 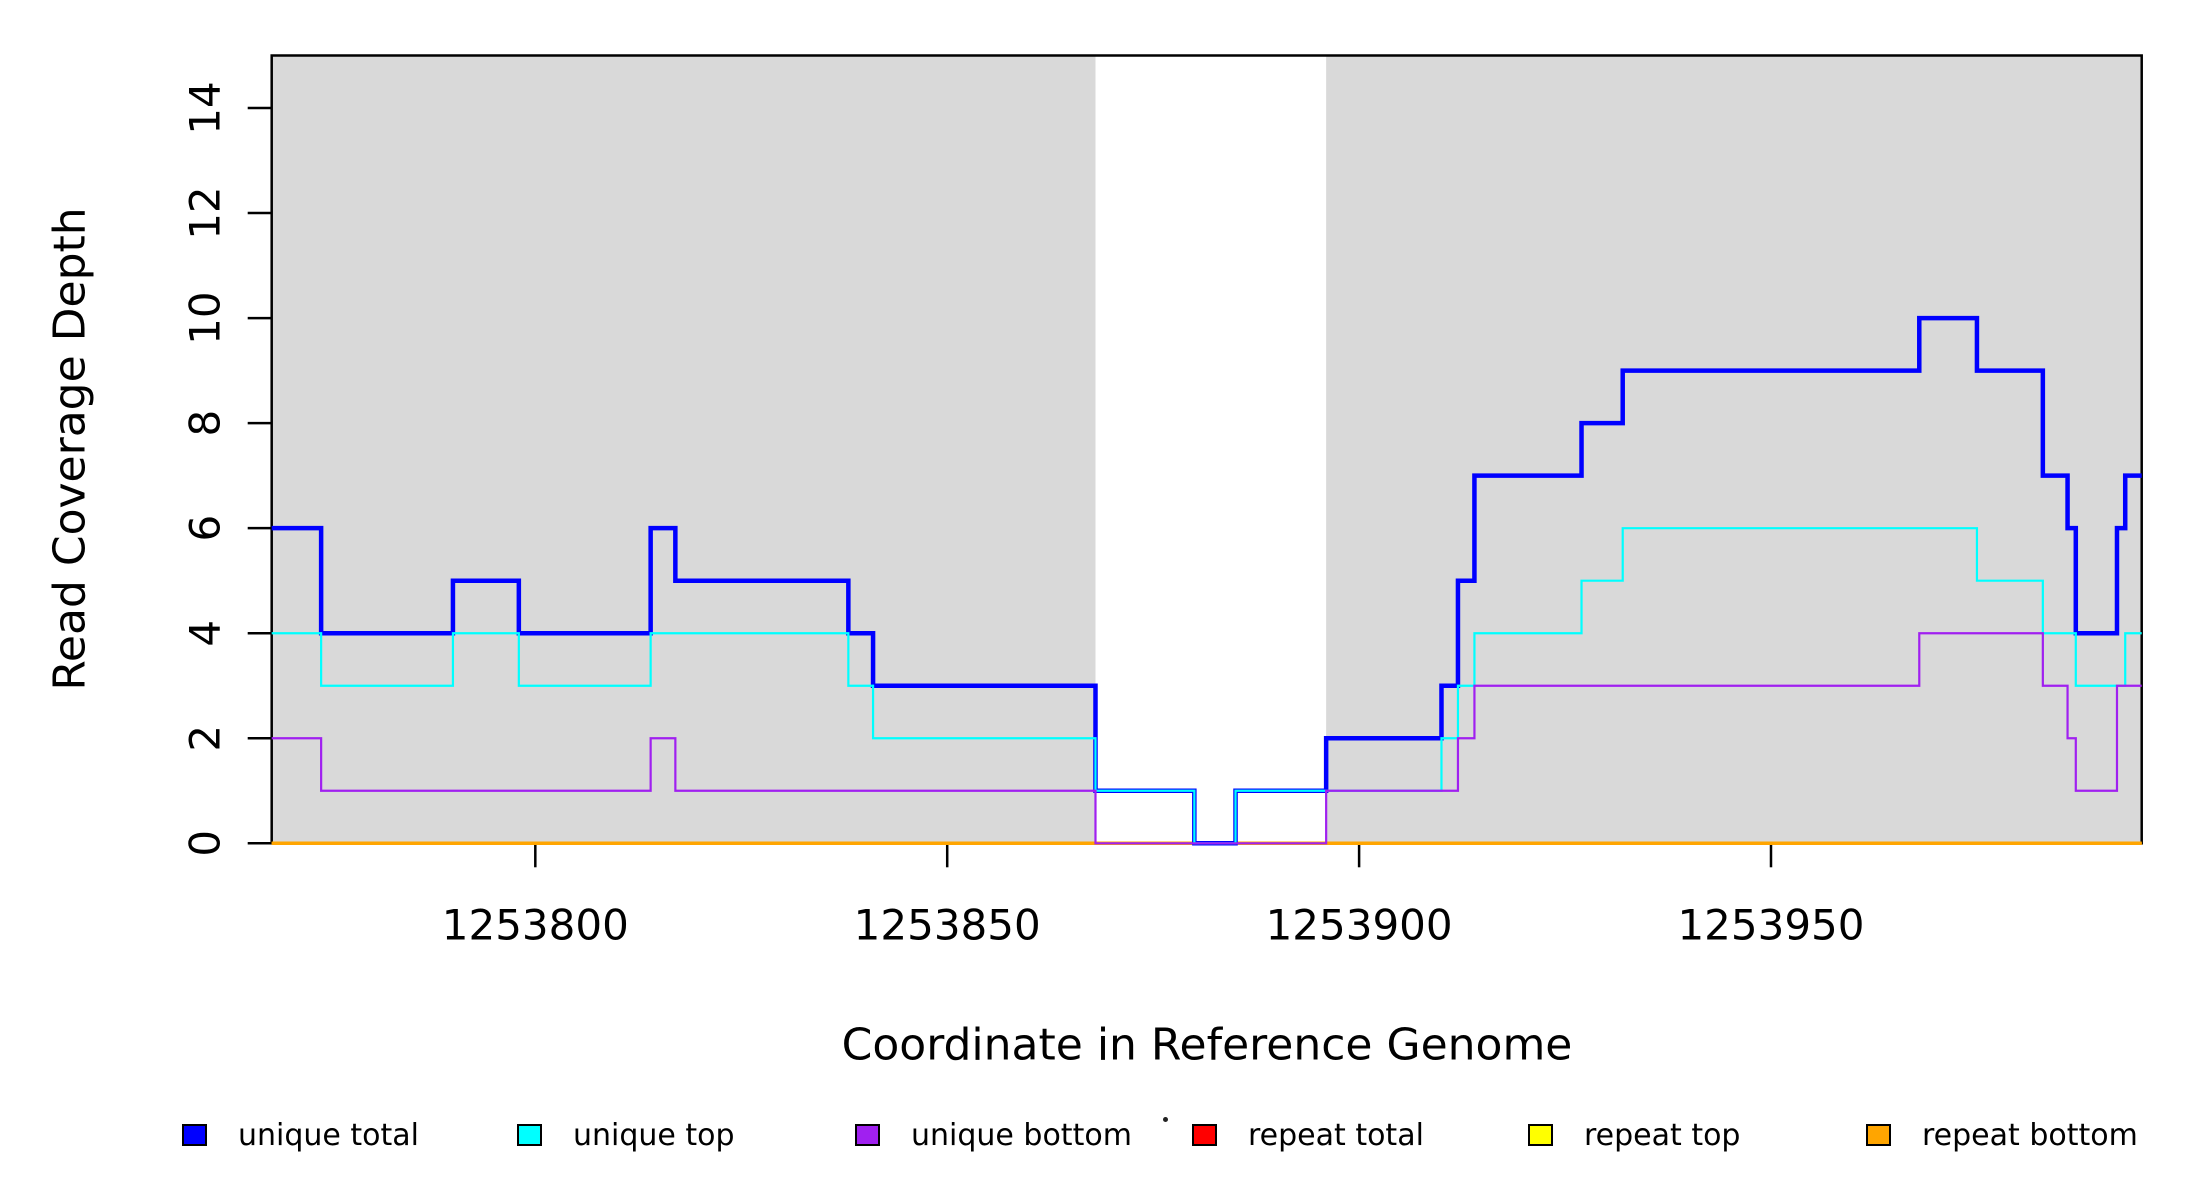 What do you see at coordinates (205, 212) in the screenshot?
I see `y-axis-tick-label: 12` at bounding box center [205, 212].